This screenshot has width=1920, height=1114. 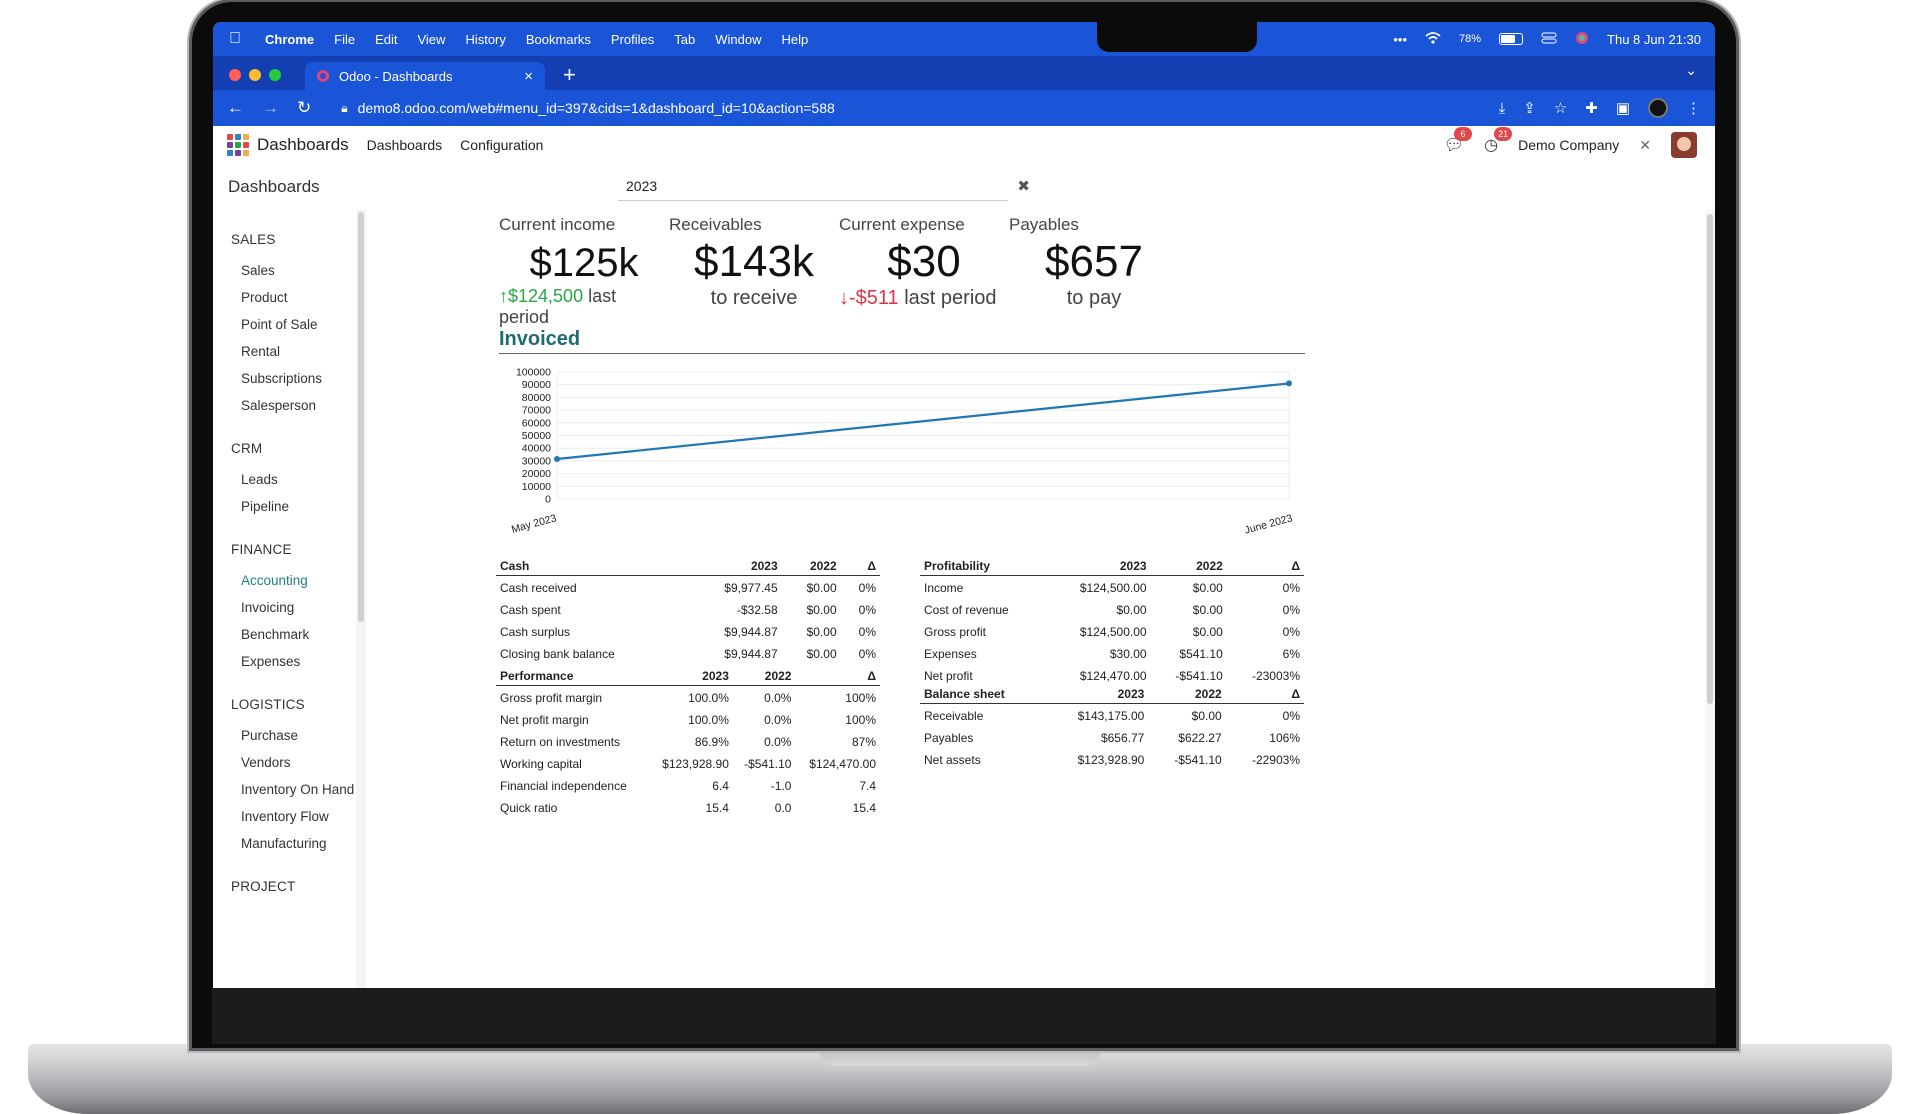 What do you see at coordinates (266, 762) in the screenshot?
I see `sidebar-item-vendors: Vendors` at bounding box center [266, 762].